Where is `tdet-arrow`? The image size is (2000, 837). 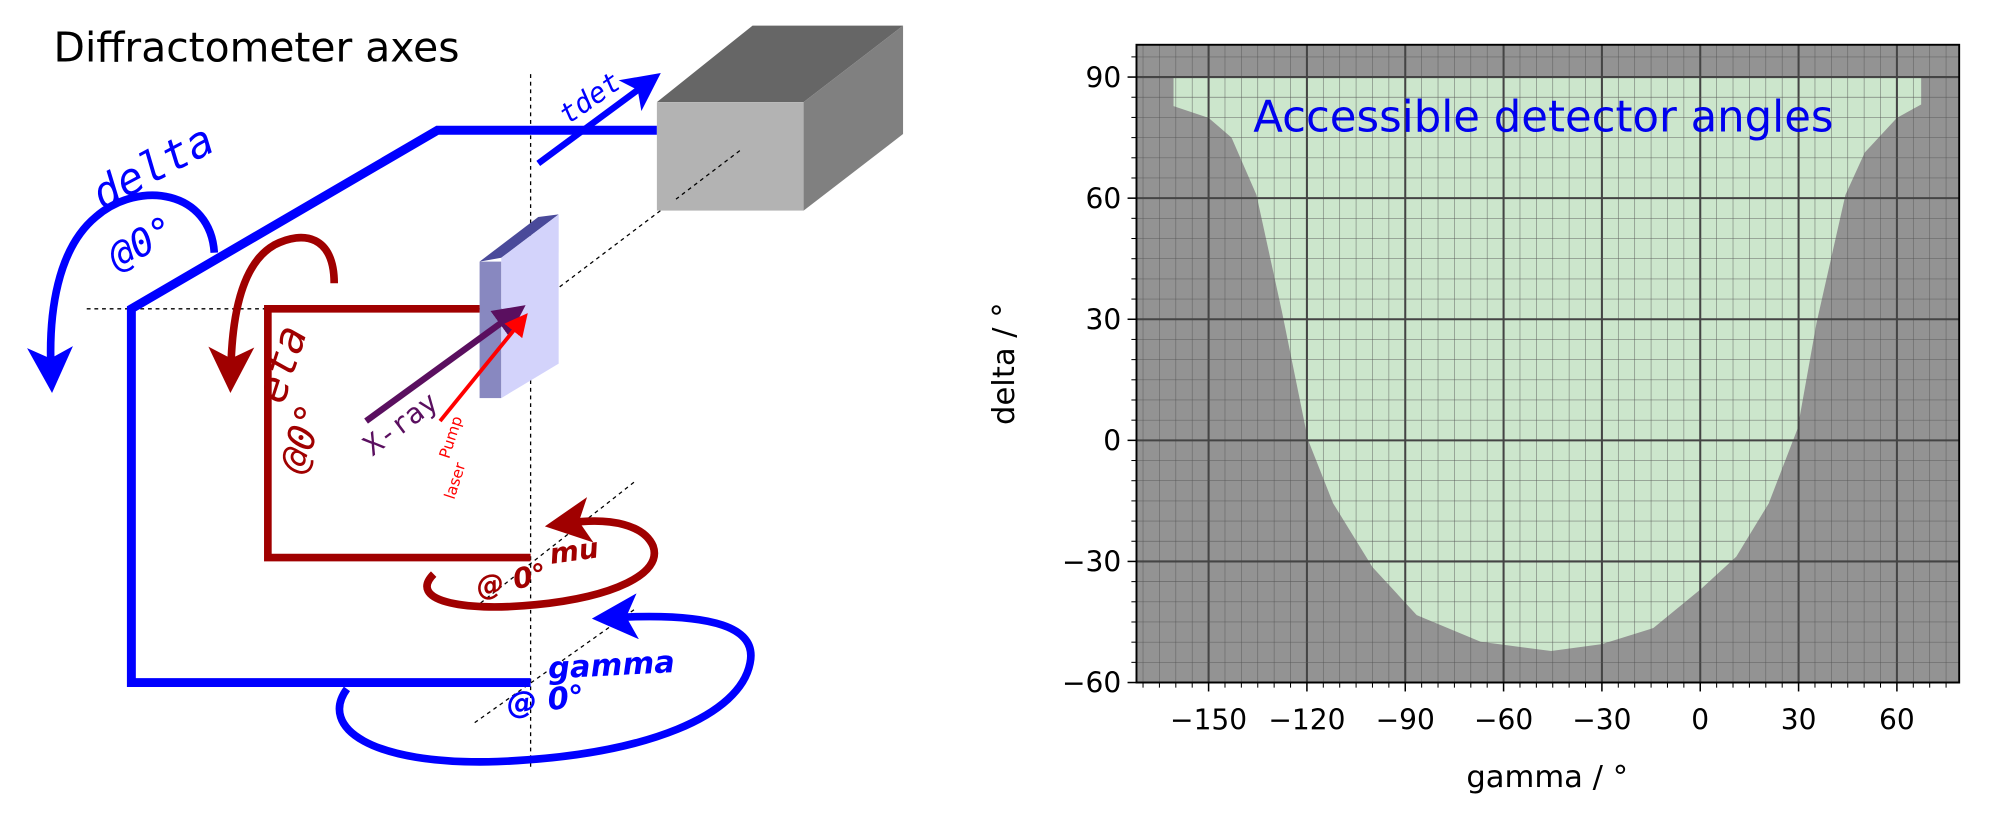
tdet-arrow is located at coordinates (598, 119).